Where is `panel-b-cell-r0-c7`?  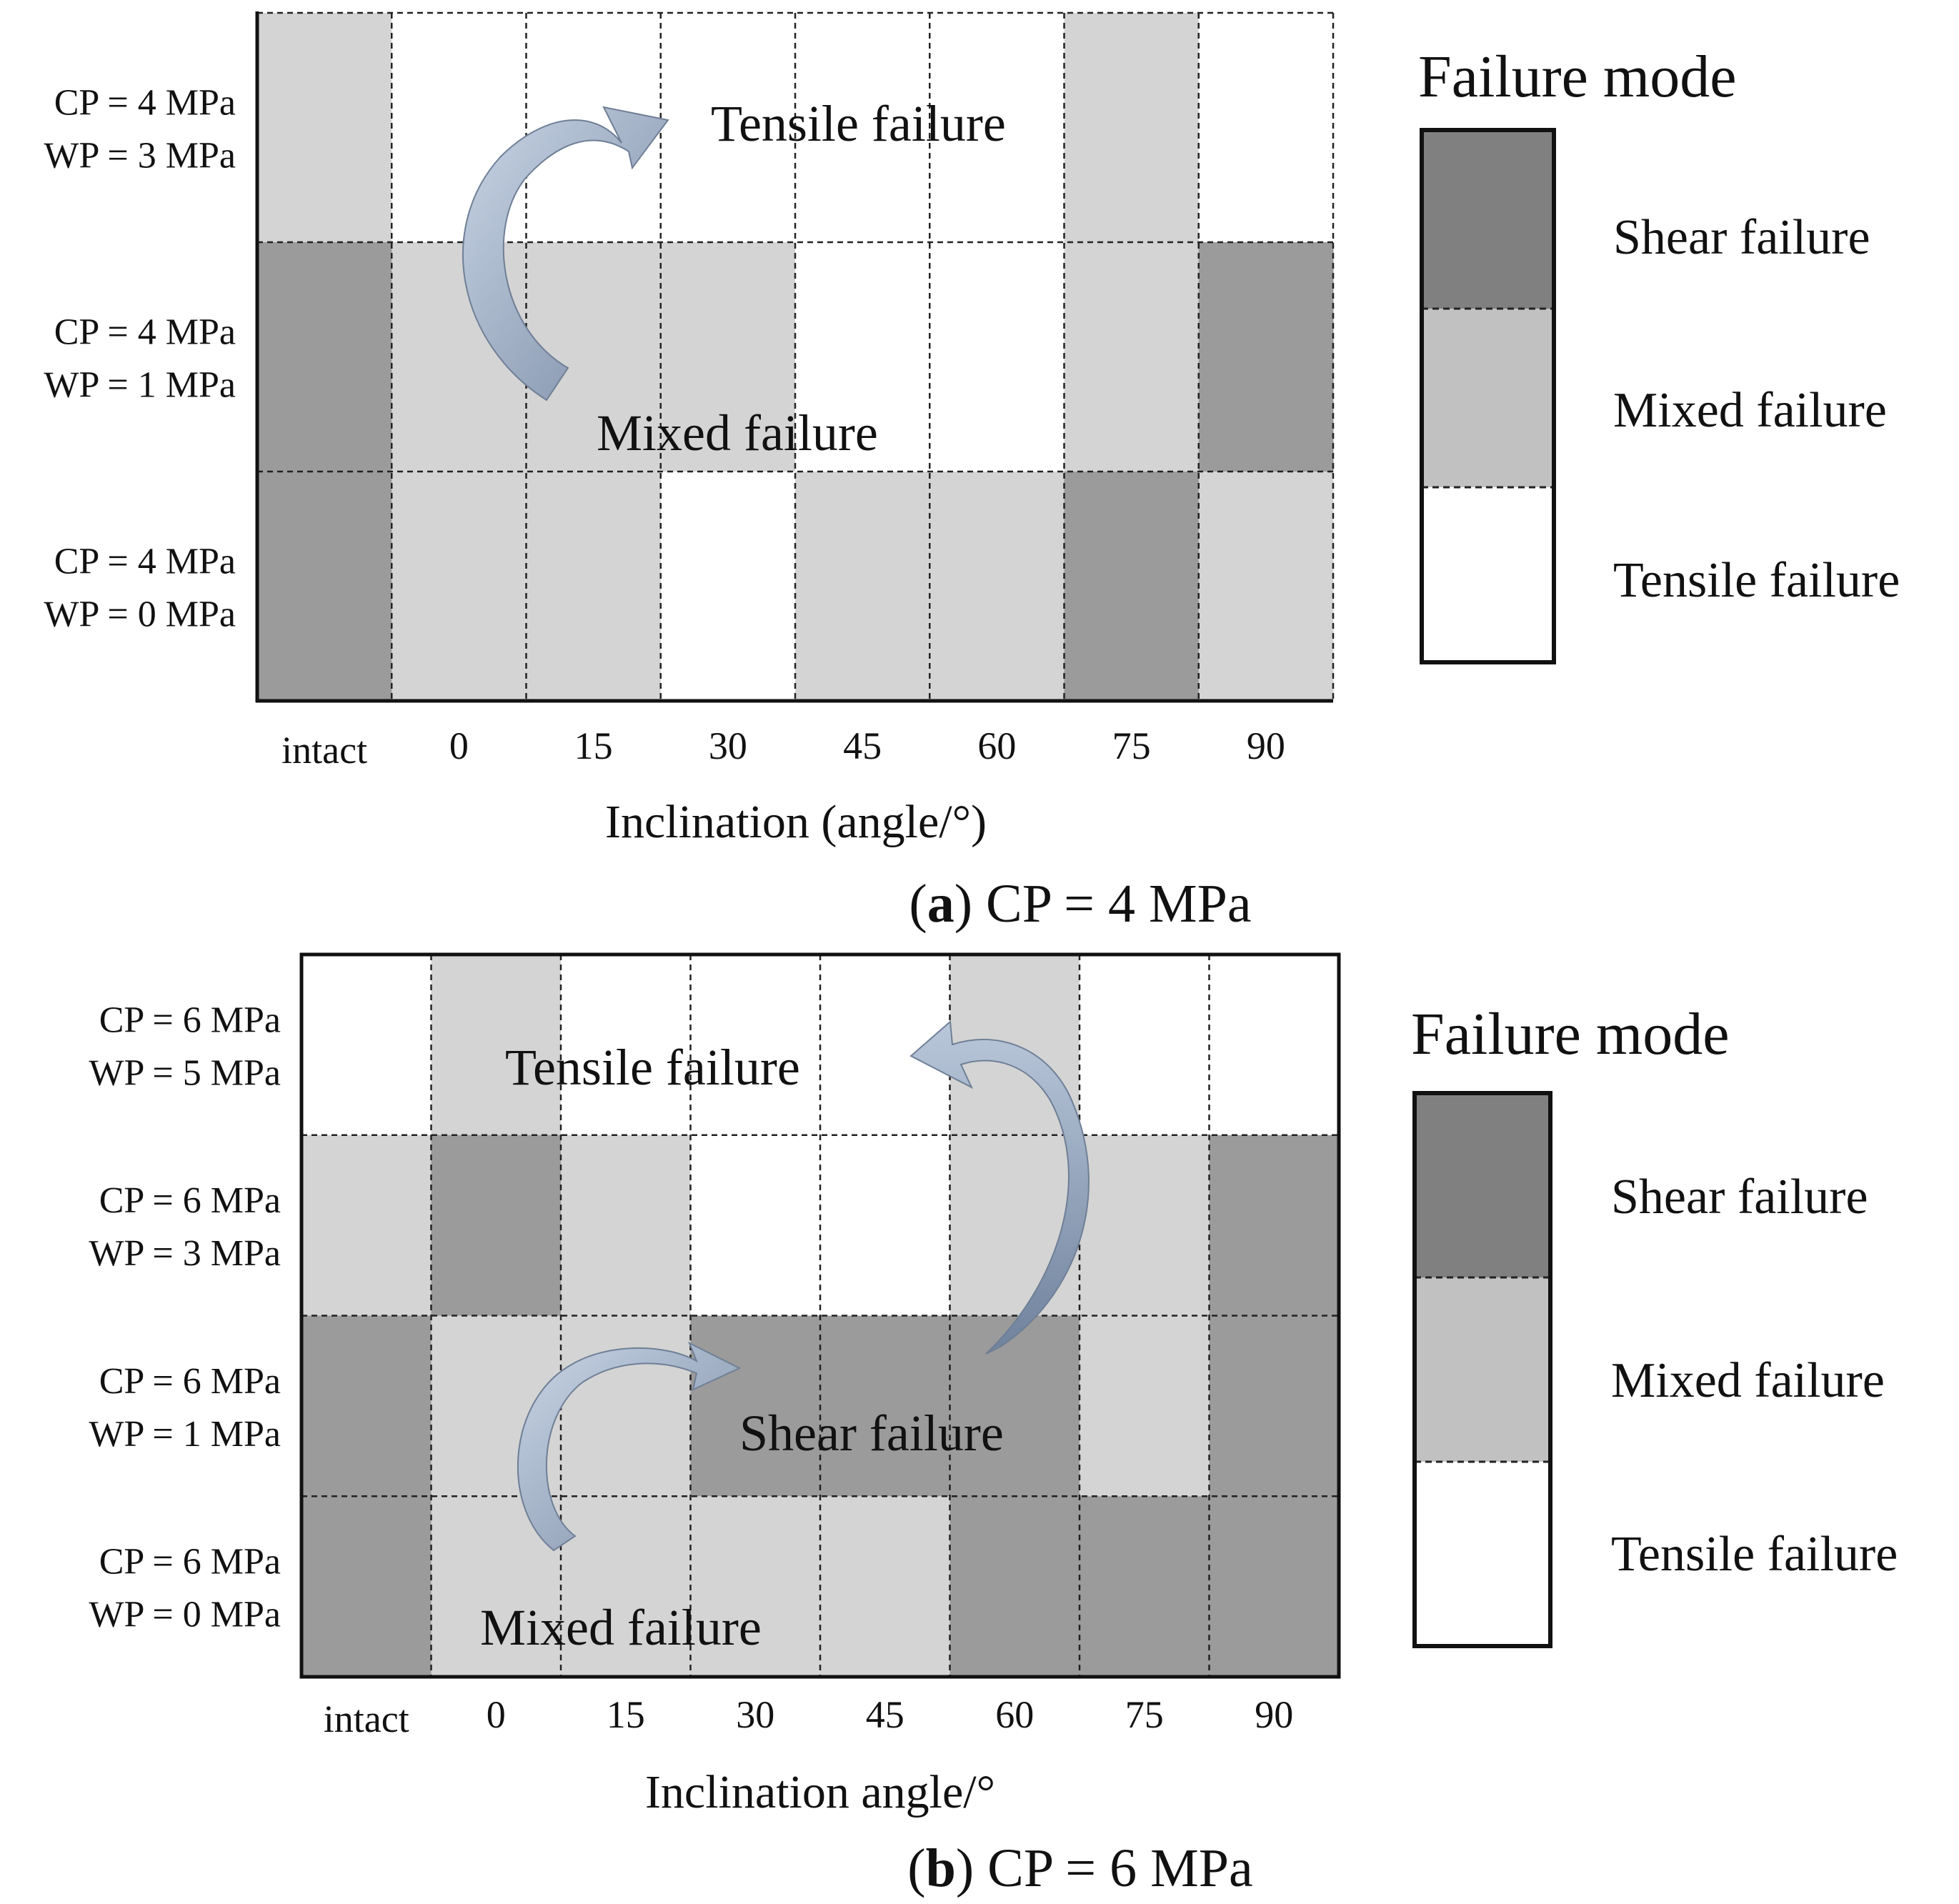 panel-b-cell-r0-c7 is located at coordinates (1274, 1045).